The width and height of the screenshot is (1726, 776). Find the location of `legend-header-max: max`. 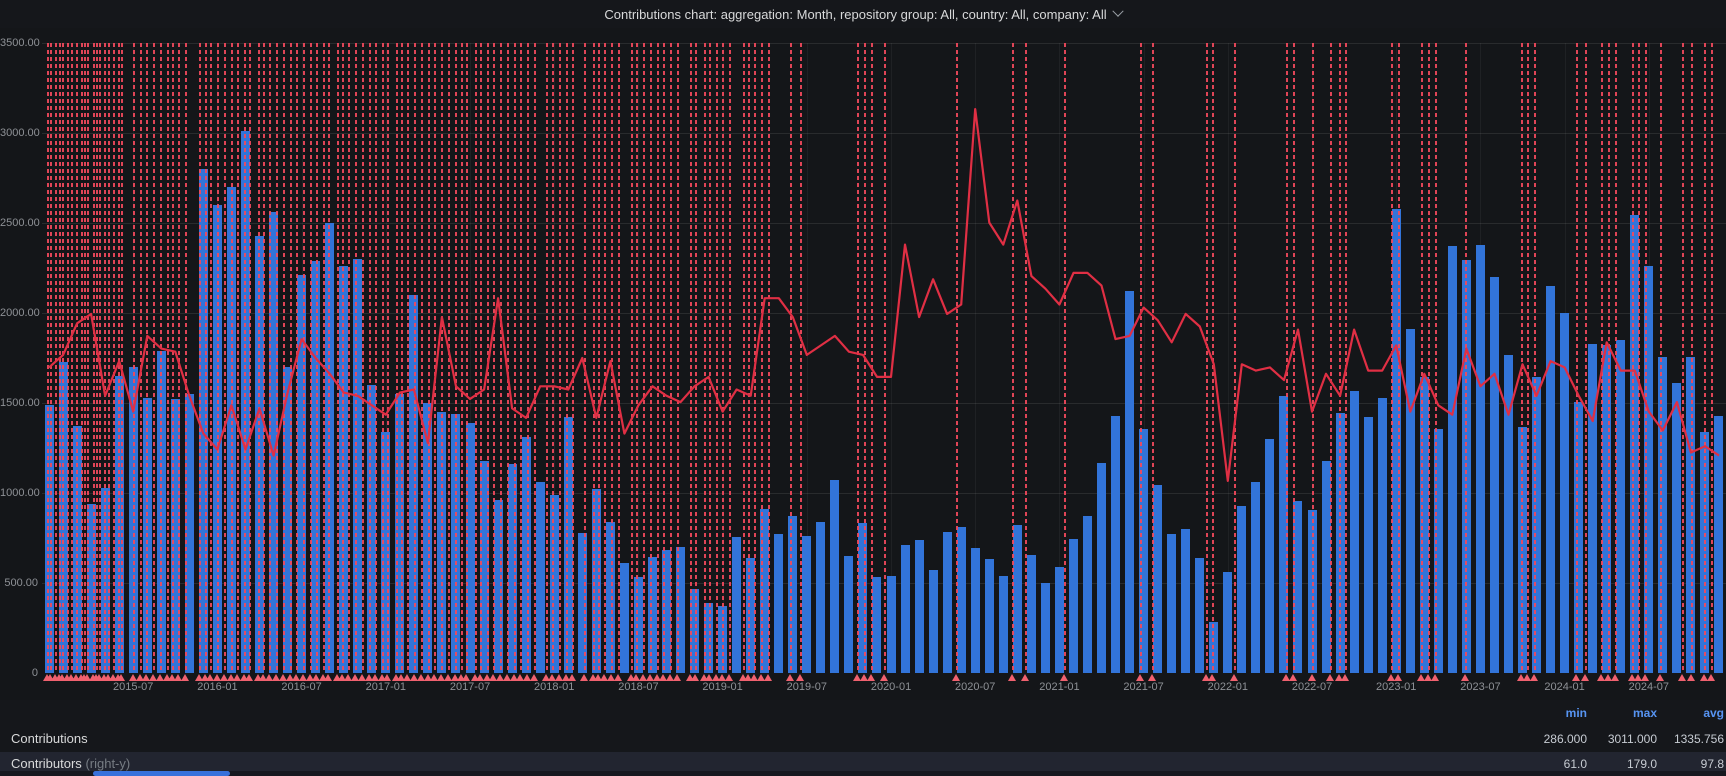

legend-header-max: max is located at coordinates (1644, 713).